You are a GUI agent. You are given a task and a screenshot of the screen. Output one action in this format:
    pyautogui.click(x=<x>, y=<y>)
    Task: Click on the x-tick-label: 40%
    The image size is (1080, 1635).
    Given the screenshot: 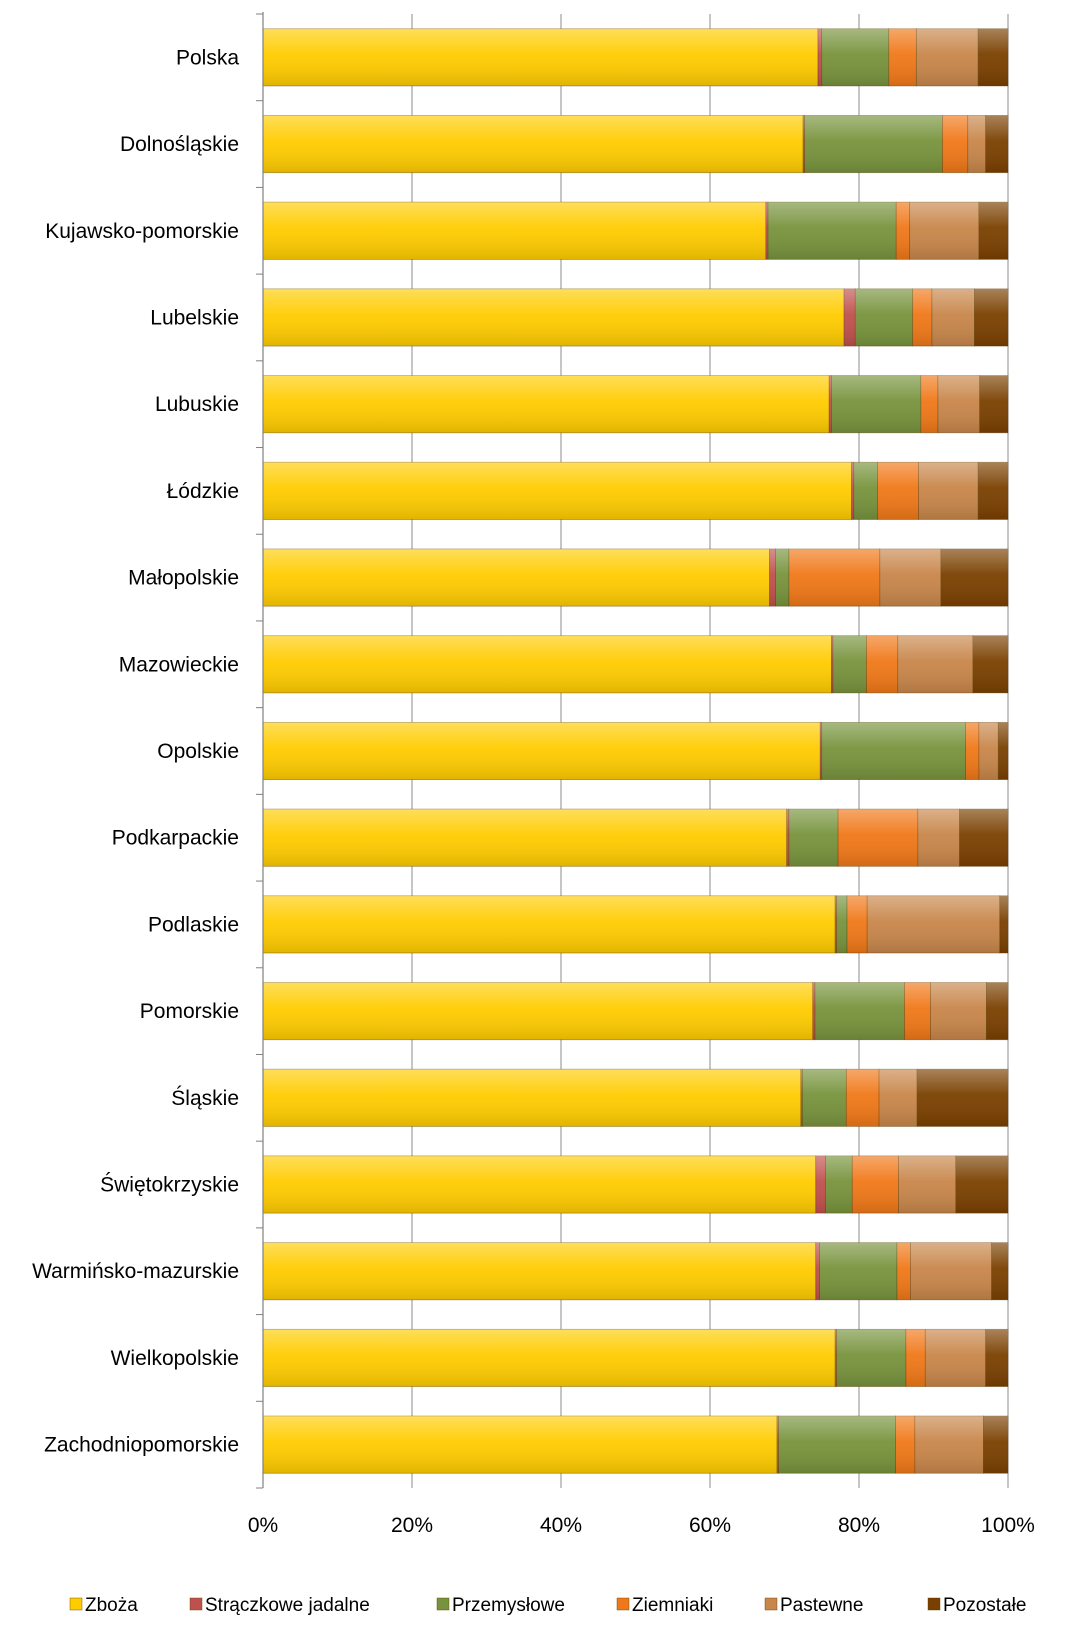 What is the action you would take?
    pyautogui.click(x=561, y=1525)
    